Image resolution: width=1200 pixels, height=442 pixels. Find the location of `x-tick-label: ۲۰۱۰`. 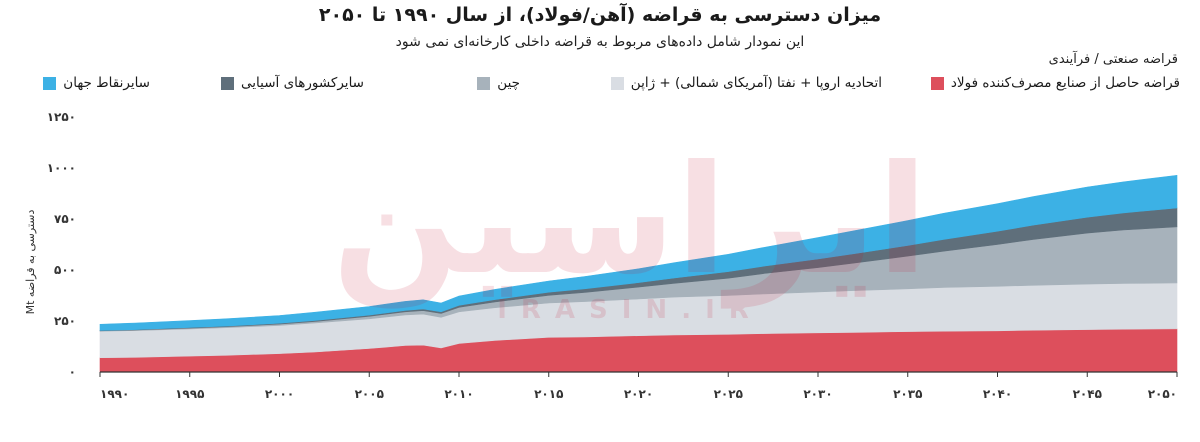

x-tick-label: ۲۰۱۰ is located at coordinates (458, 394).